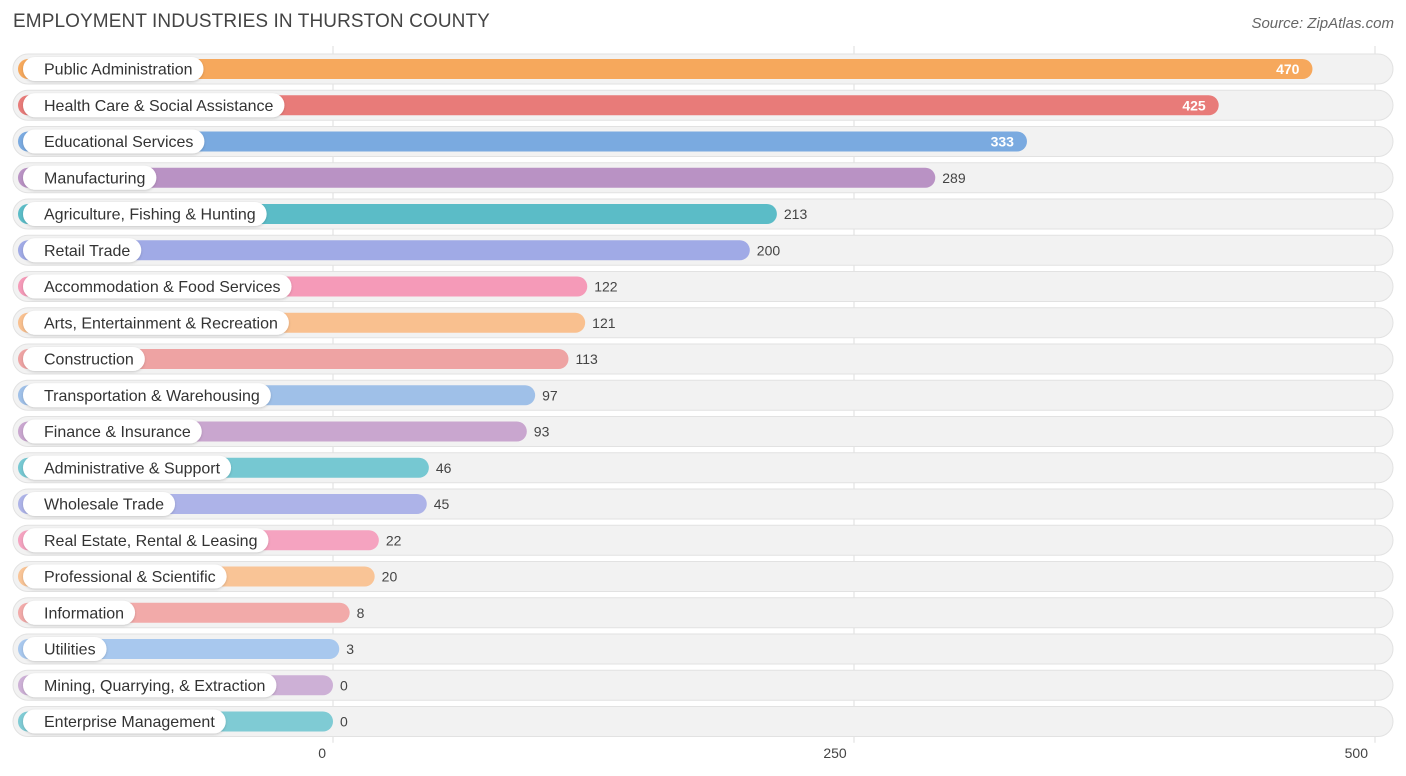 The image size is (1406, 776). Describe the element at coordinates (1288, 69) in the screenshot. I see `bar-value: 470` at that location.